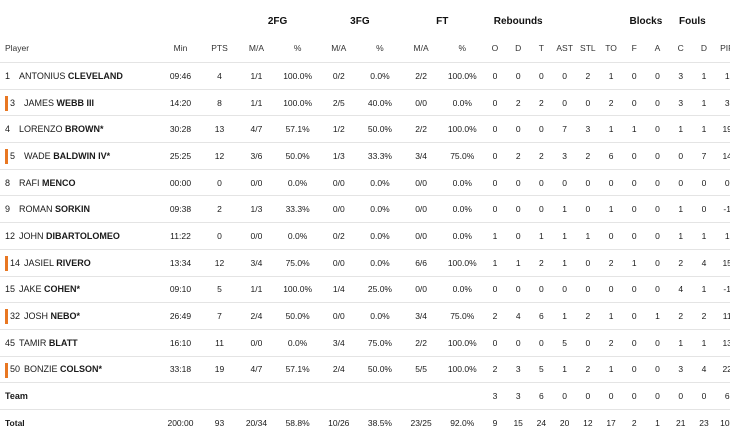 Image resolution: width=730 pixels, height=440 pixels. I want to click on group-rebounds: Rebounds, so click(518, 21).